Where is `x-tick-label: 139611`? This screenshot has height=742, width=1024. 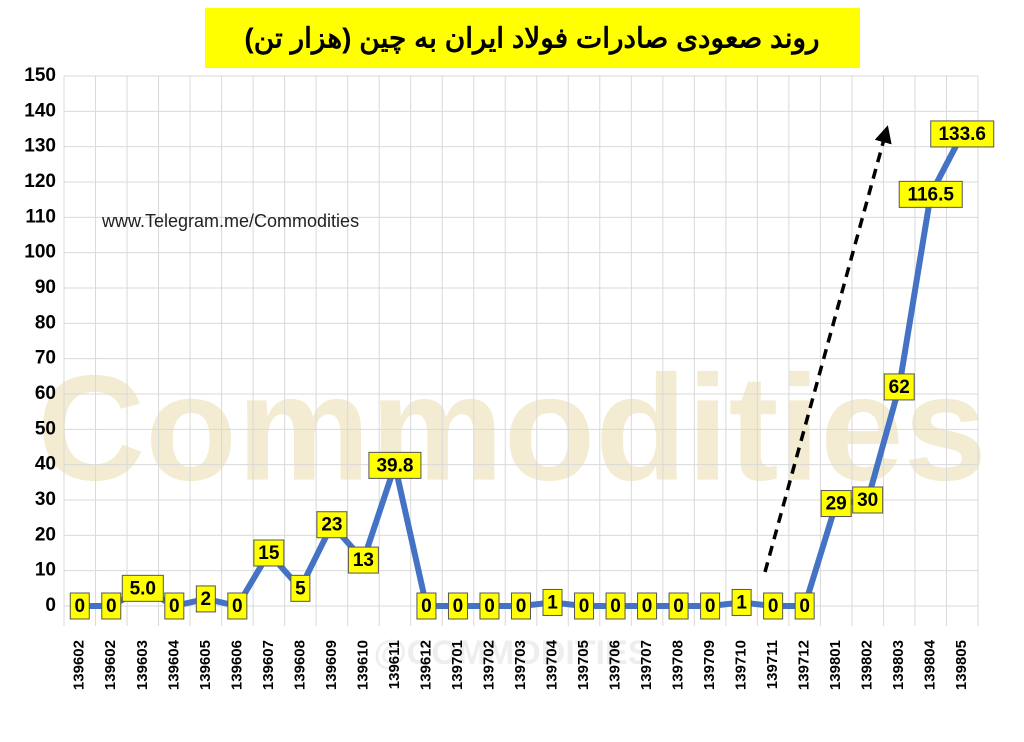
x-tick-label: 139611 is located at coordinates (394, 664).